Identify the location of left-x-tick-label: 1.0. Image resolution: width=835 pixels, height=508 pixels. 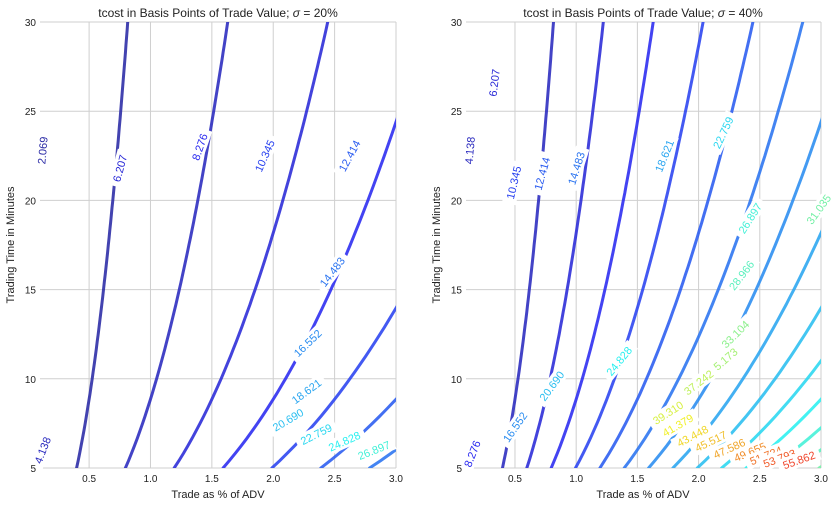
(151, 479).